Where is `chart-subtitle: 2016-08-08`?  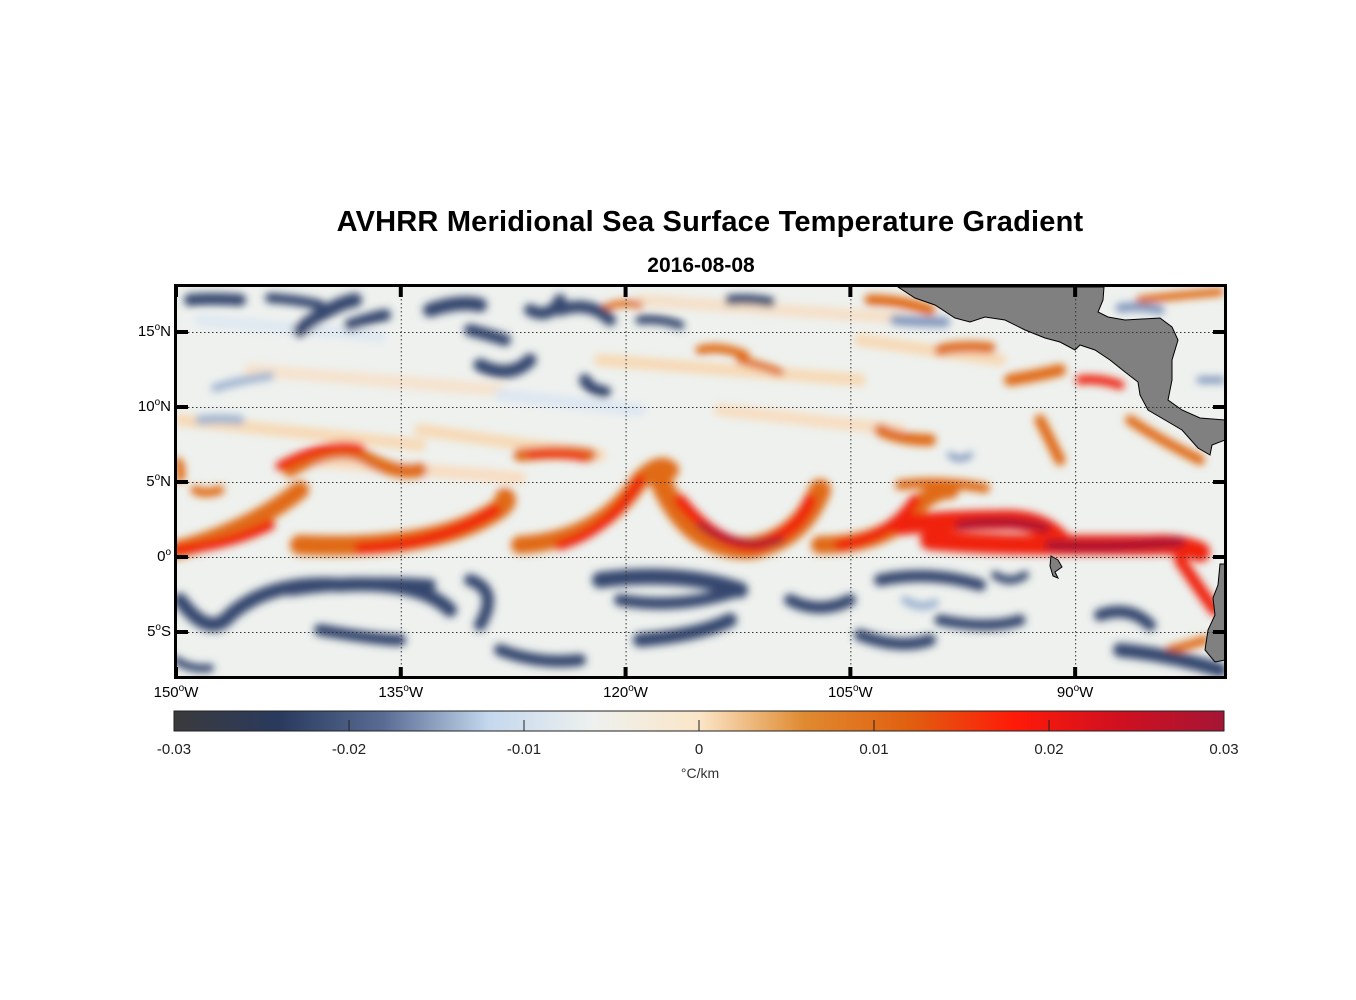 chart-subtitle: 2016-08-08 is located at coordinates (701, 265).